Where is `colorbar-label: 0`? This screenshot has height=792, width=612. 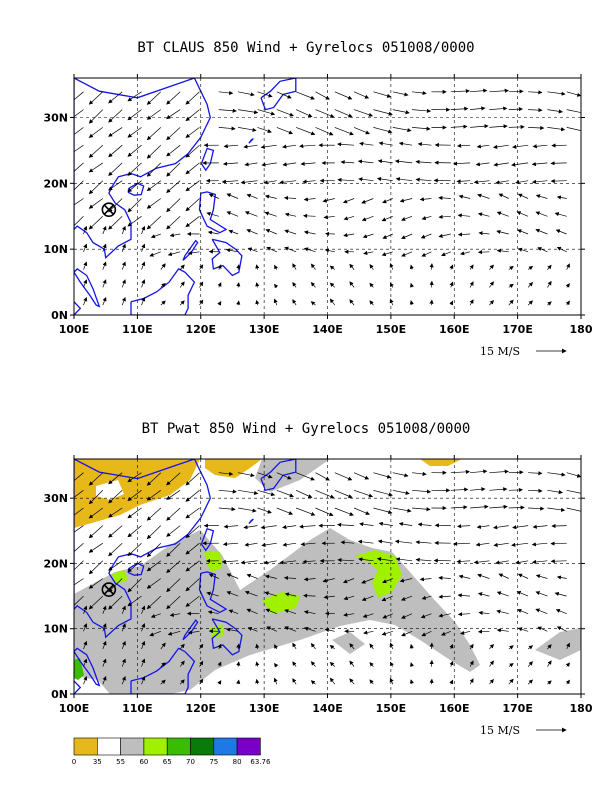
colorbar-label: 0 is located at coordinates (74, 762).